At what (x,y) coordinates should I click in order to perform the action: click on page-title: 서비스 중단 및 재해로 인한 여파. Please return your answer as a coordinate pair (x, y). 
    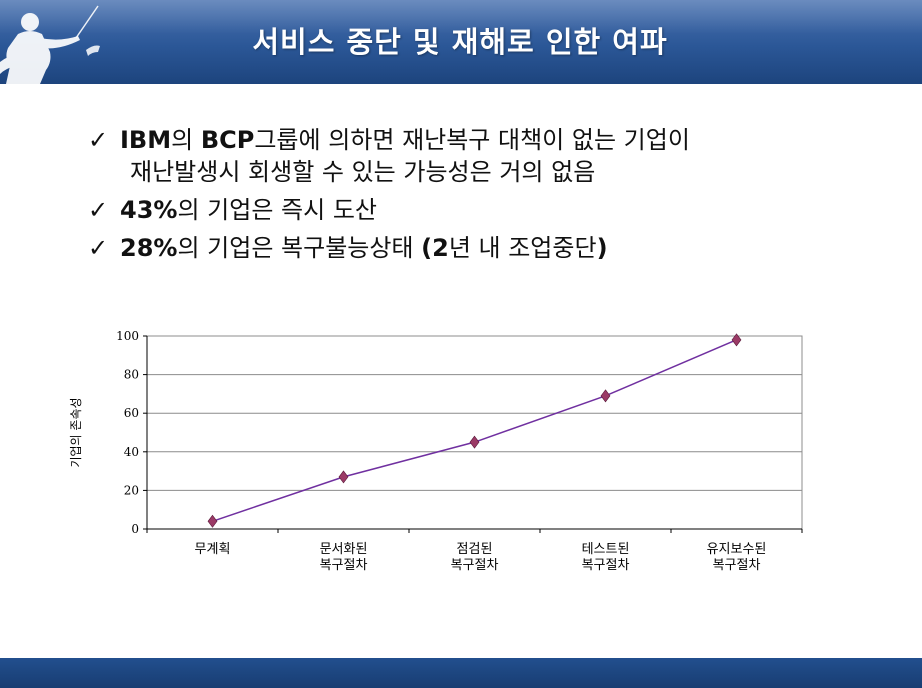
    Looking at the image, I should click on (460, 42).